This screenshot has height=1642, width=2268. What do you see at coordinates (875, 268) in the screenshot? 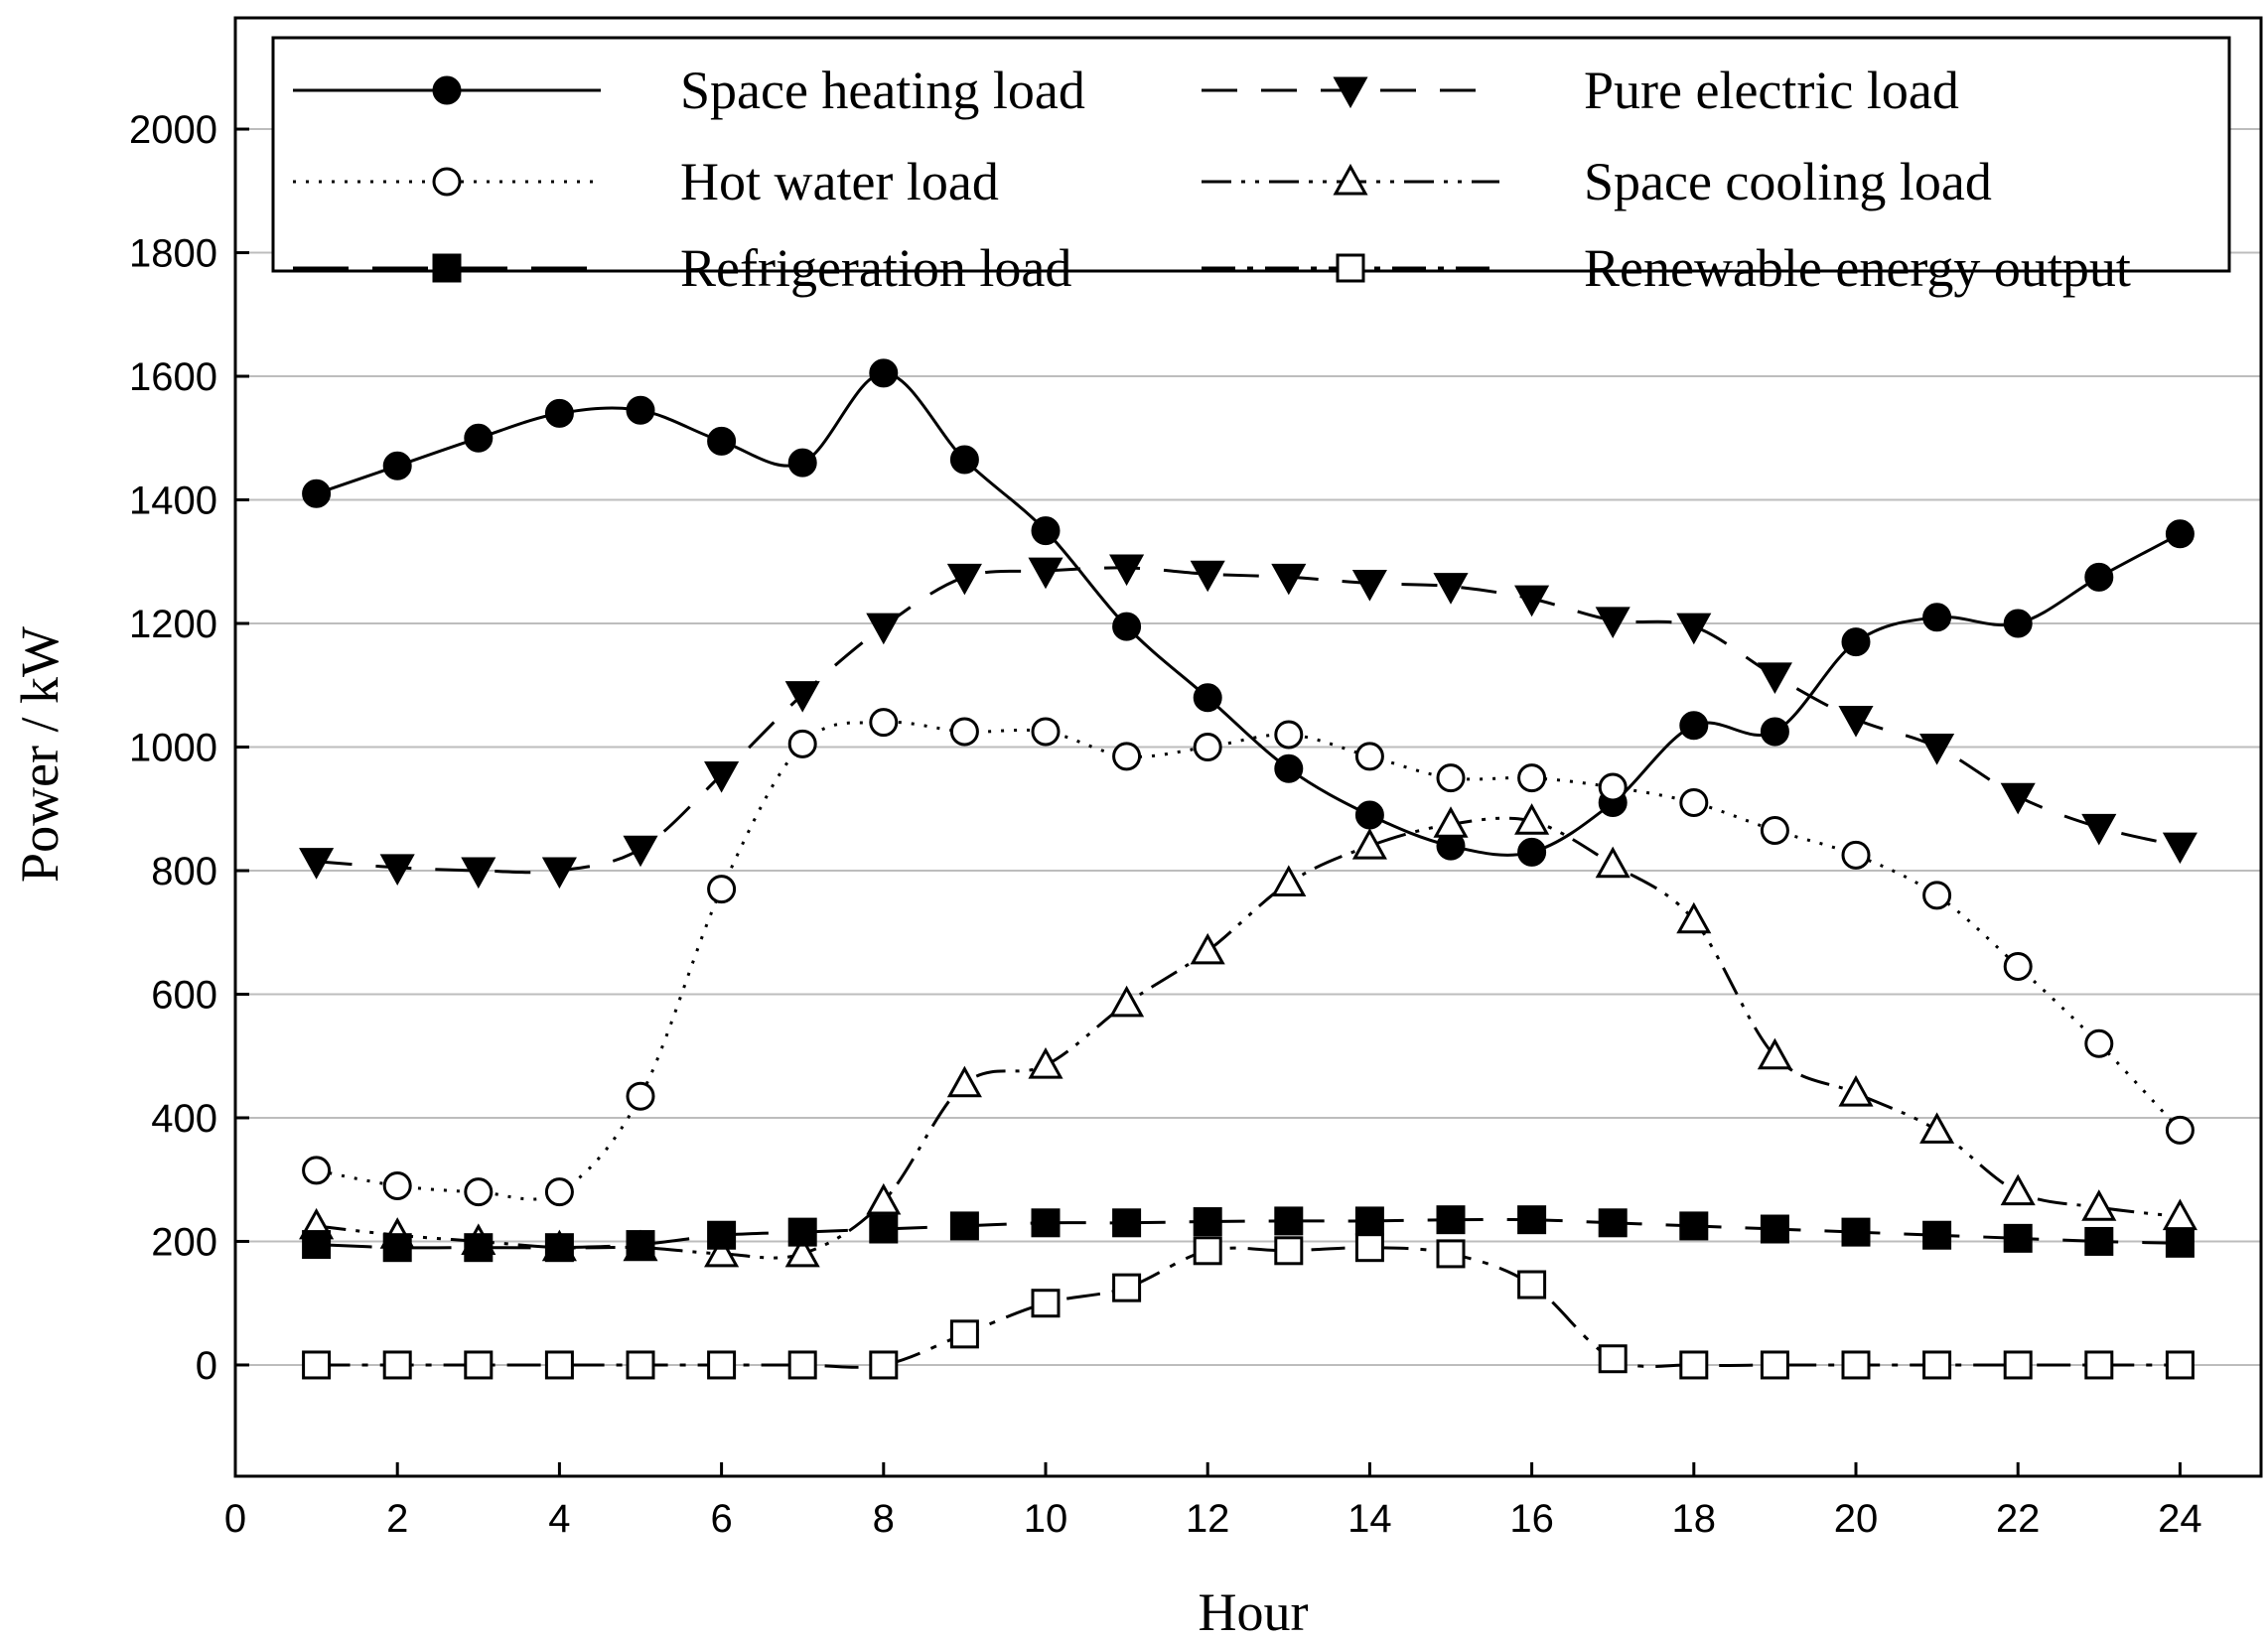
I see `legend-label-refrigeration-load: Refrigeration load` at bounding box center [875, 268].